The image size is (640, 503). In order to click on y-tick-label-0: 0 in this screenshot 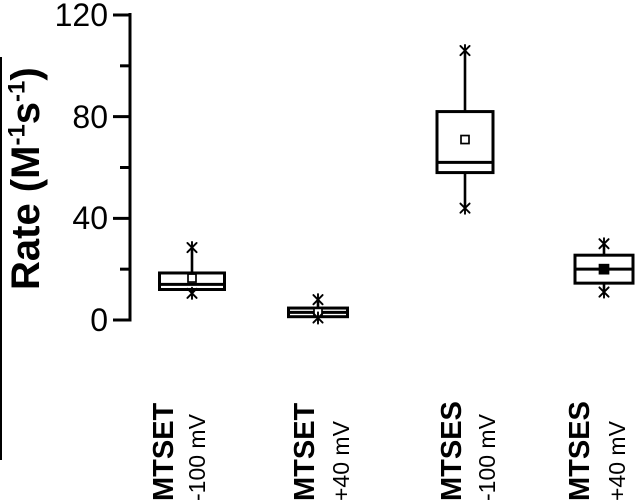, I will do `click(99, 320)`.